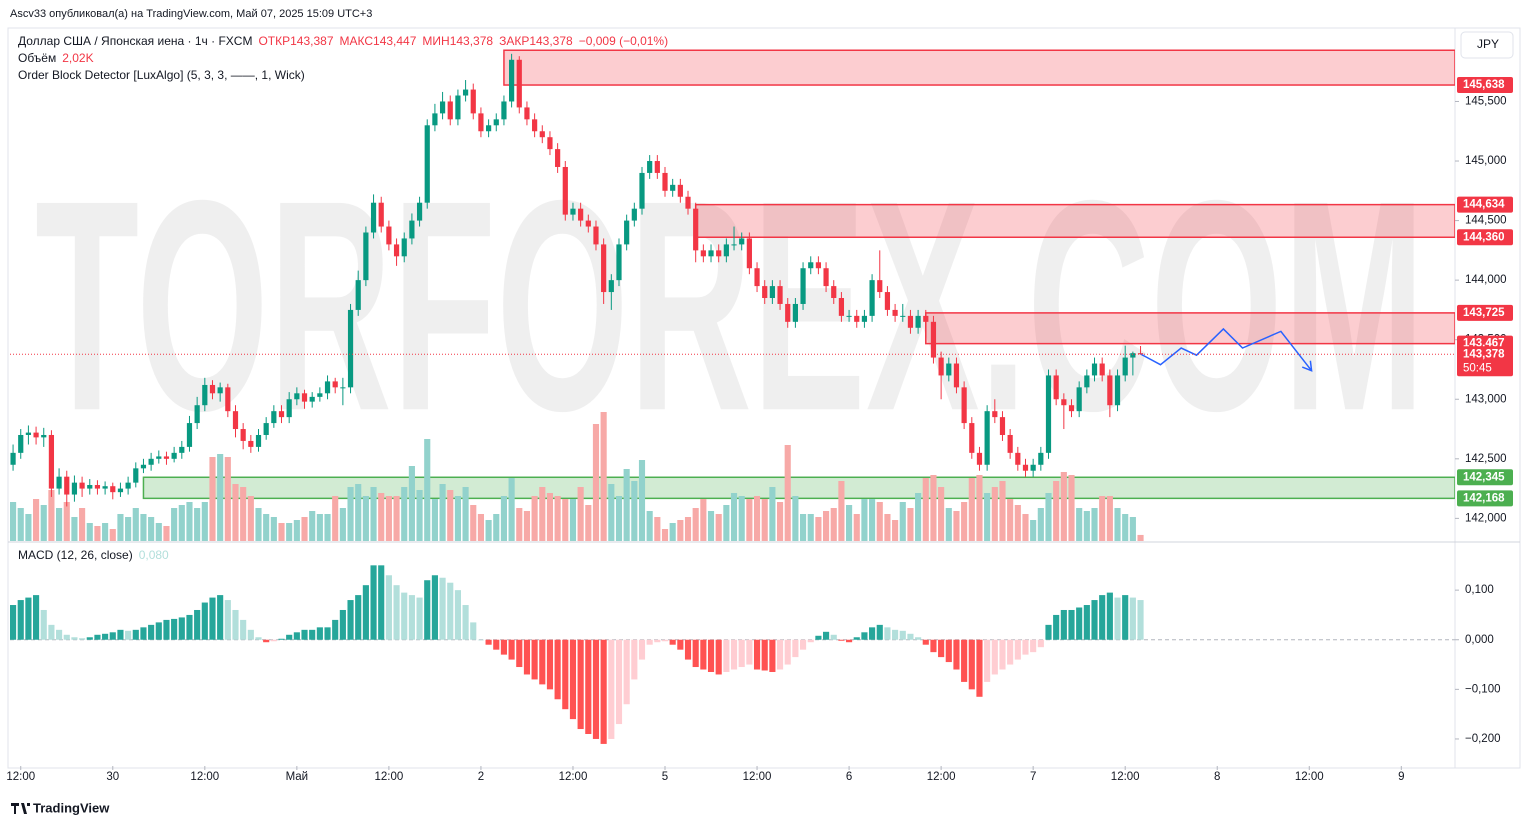  I want to click on forecast-arrowhead, so click(1307, 366).